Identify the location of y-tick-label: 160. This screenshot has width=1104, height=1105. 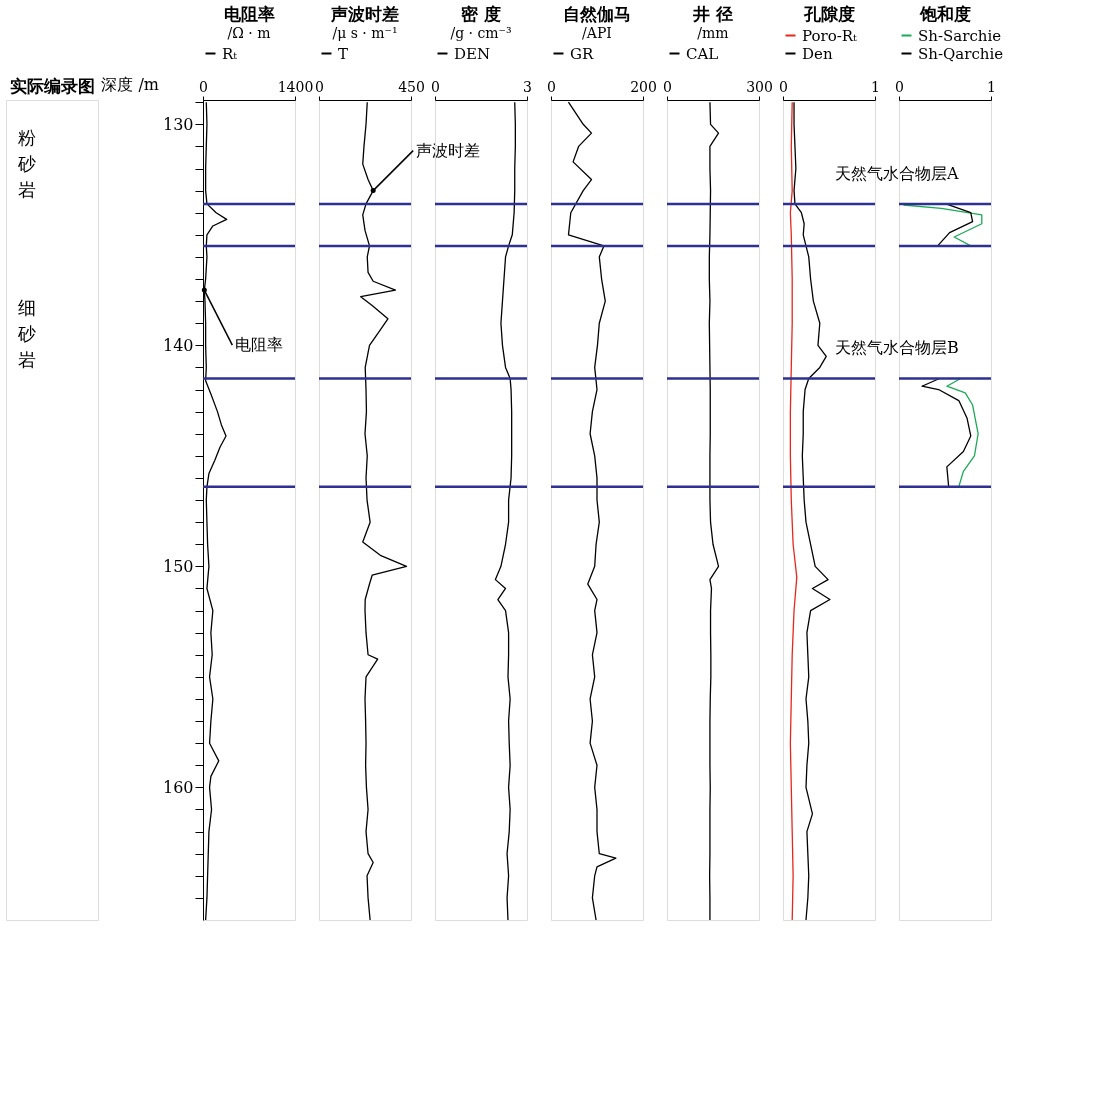
(178, 787).